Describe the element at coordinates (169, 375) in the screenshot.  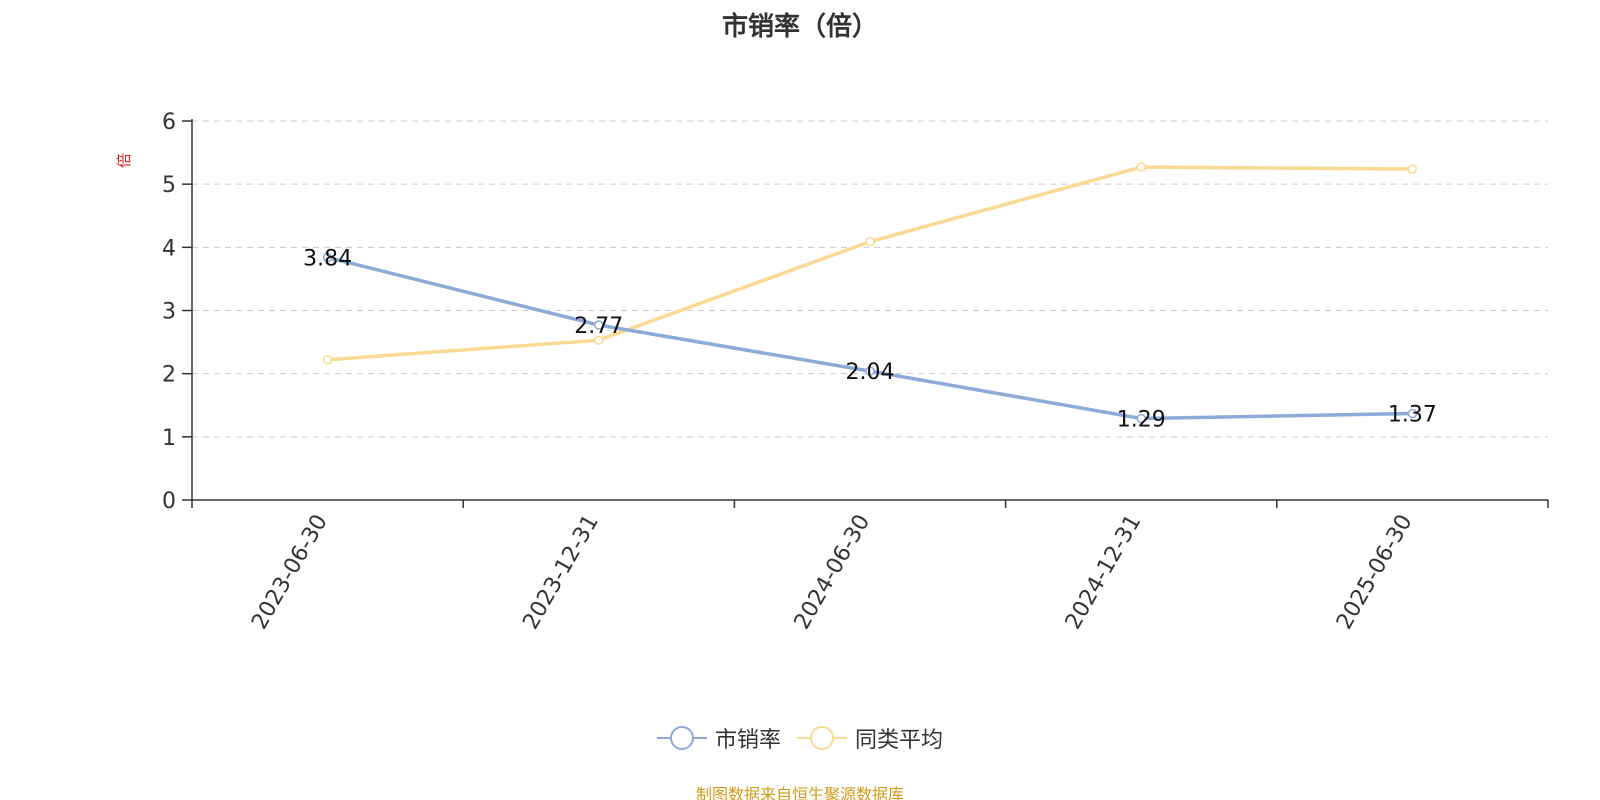
I see `y-tick-label: 2` at that location.